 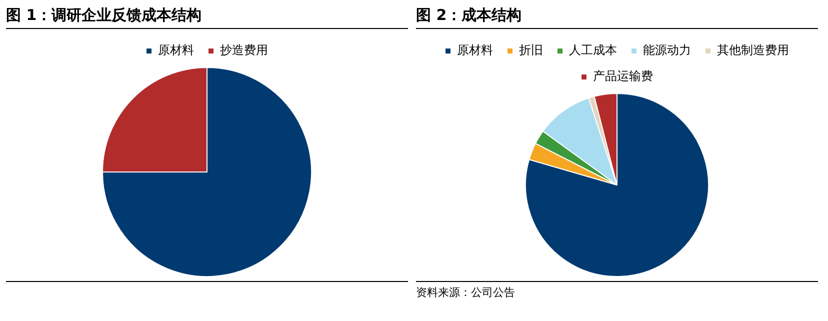 What do you see at coordinates (531, 50) in the screenshot?
I see `legend-label: 折旧` at bounding box center [531, 50].